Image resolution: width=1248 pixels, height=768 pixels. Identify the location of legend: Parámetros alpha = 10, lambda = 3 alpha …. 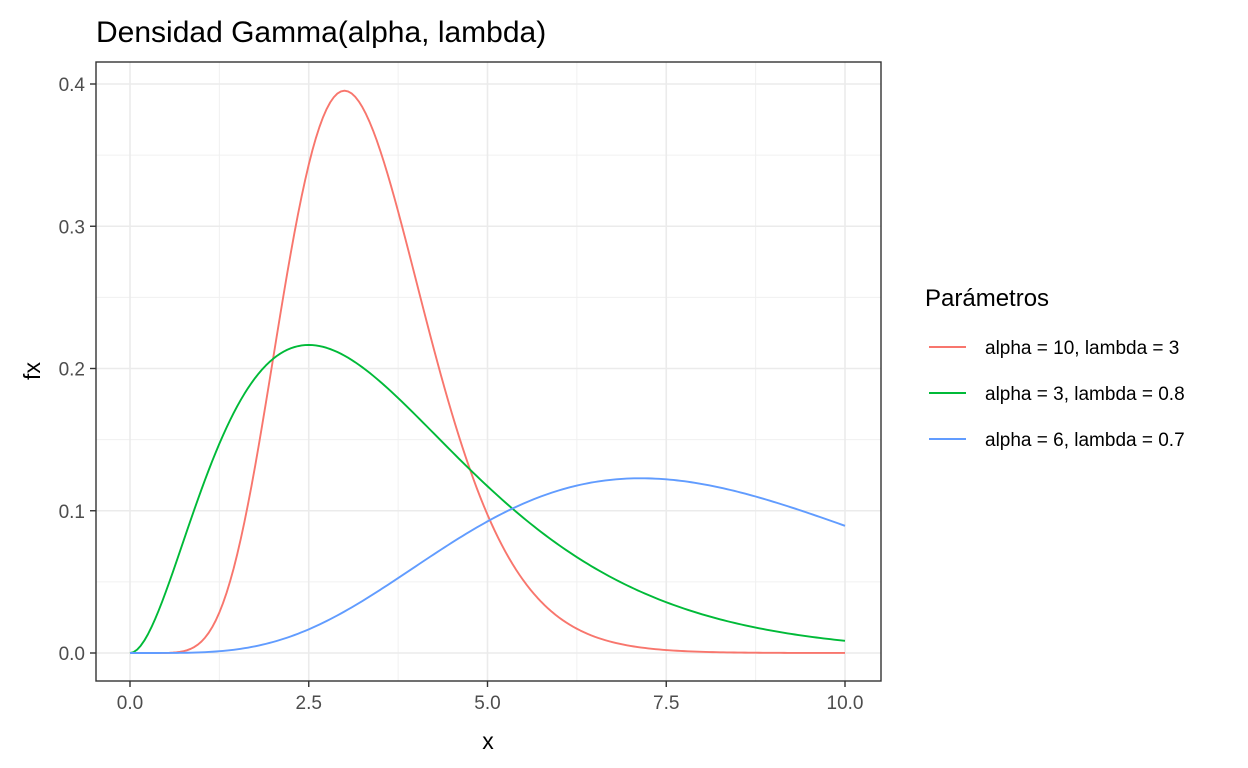
(1055, 368).